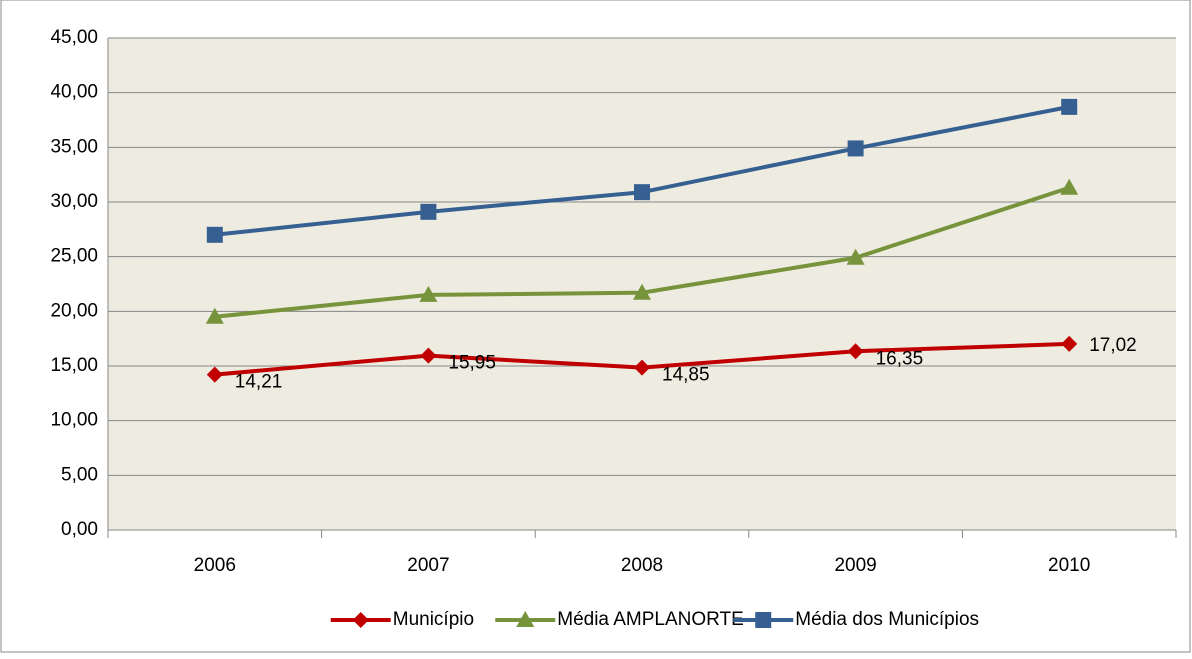  Describe the element at coordinates (74, 92) in the screenshot. I see `y-tick-label: 40,00` at that location.